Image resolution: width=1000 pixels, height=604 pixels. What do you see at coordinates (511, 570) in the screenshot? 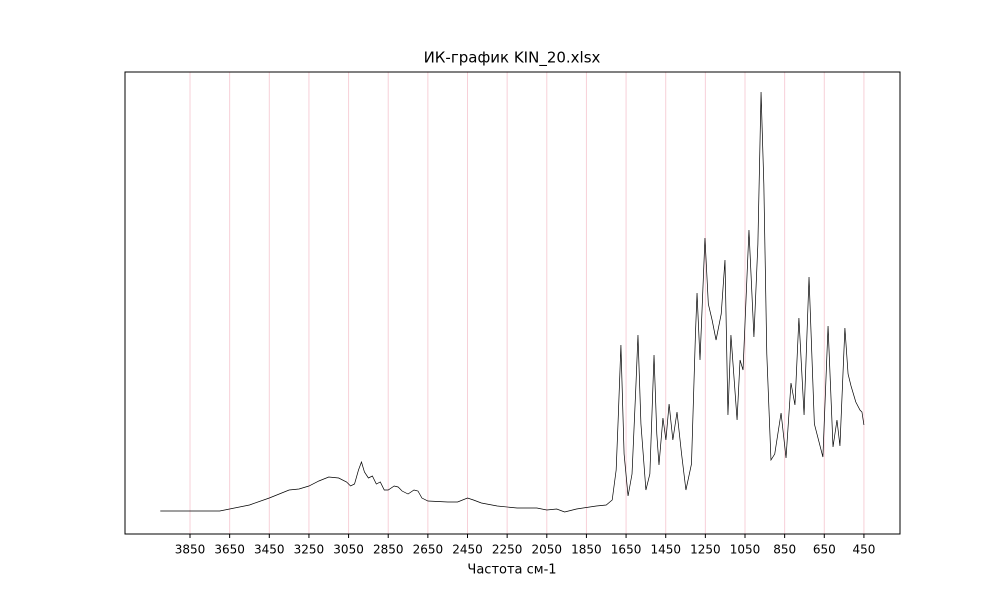
I see `x-axis-label: Частота см-1` at bounding box center [511, 570].